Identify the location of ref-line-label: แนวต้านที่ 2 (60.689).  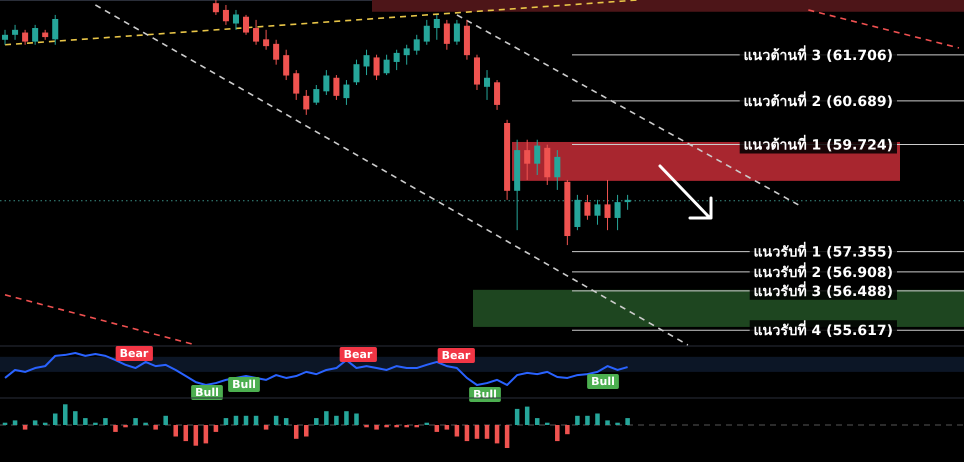
(818, 100).